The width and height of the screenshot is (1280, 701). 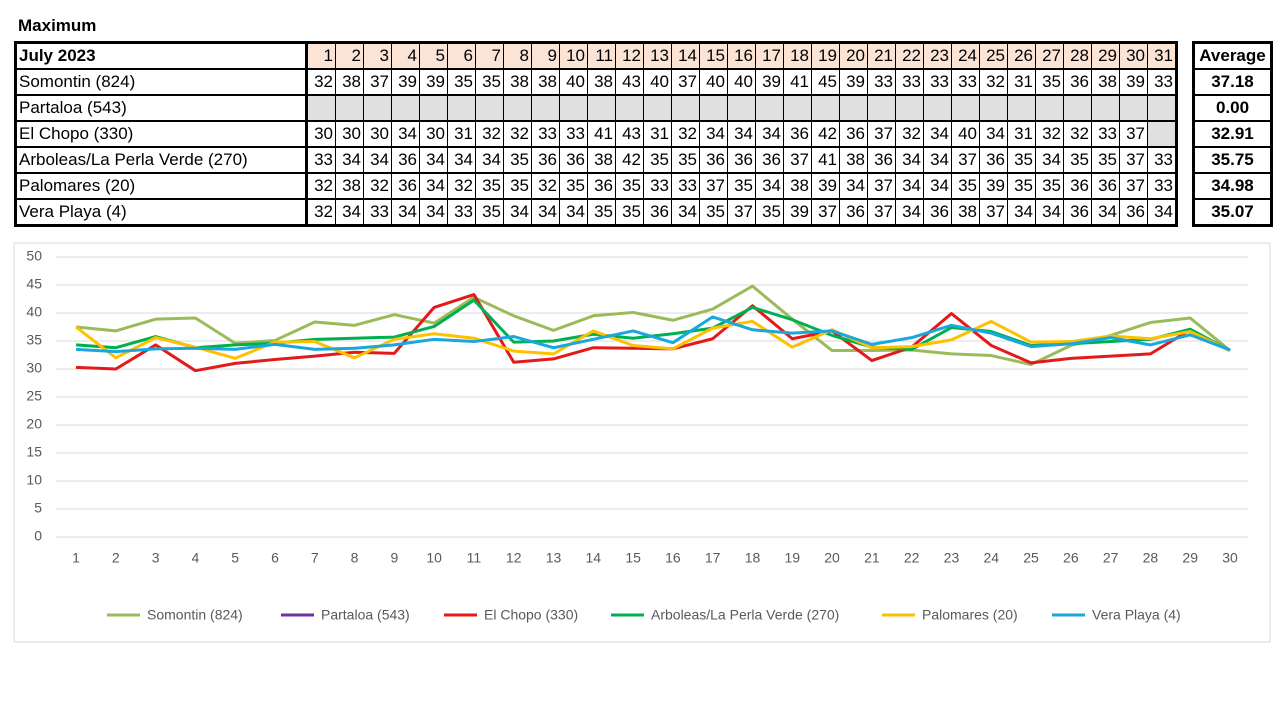 I want to click on day-cell: 23, so click(x=937, y=56).